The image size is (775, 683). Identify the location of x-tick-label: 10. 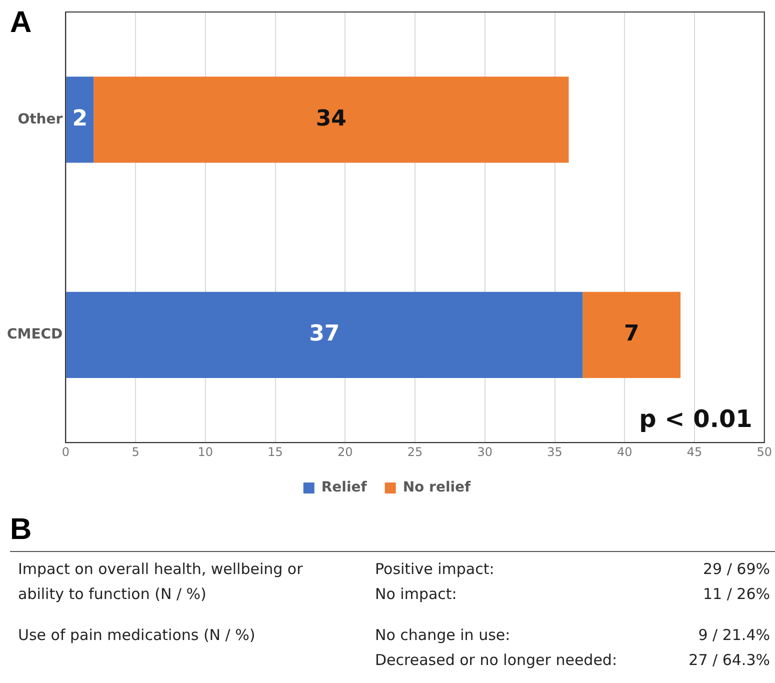
(206, 451).